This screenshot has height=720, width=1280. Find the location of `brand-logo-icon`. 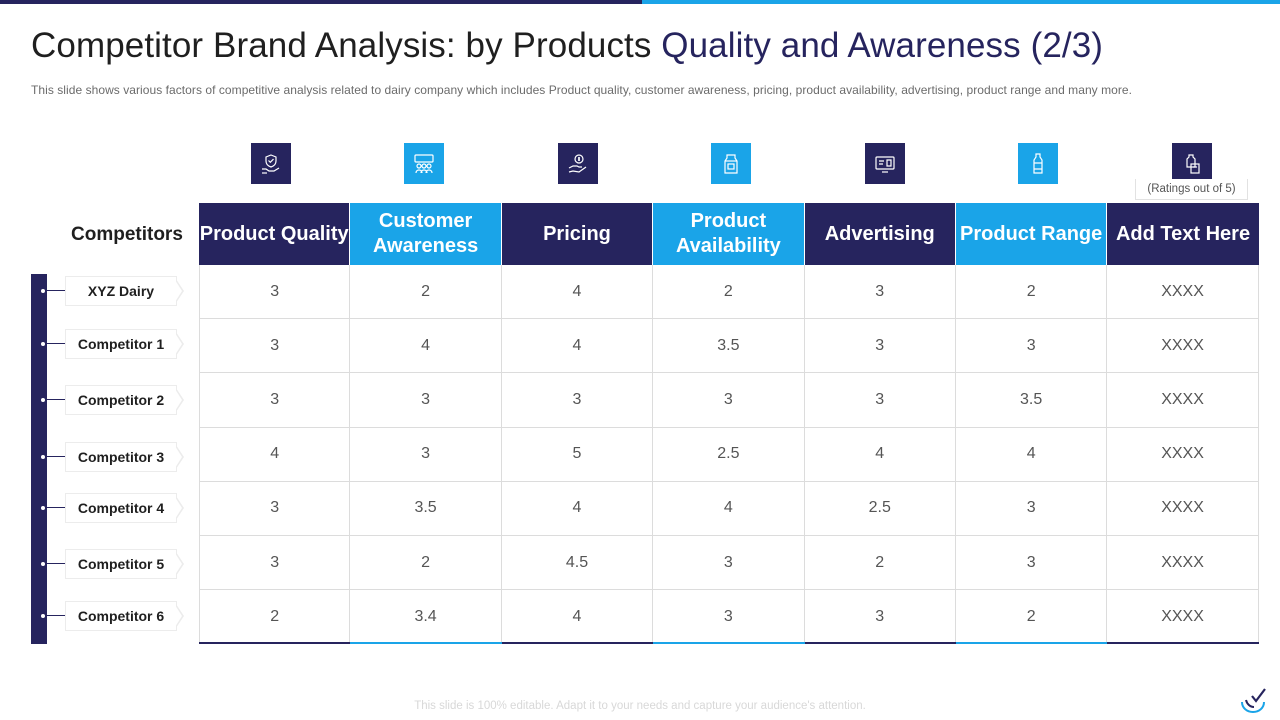

brand-logo-icon is located at coordinates (1253, 701).